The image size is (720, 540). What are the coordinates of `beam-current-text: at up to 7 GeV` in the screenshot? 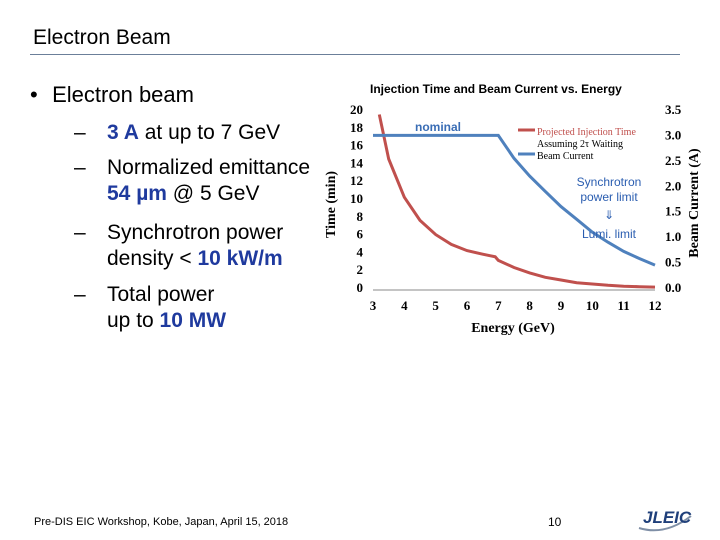 It's located at (209, 132).